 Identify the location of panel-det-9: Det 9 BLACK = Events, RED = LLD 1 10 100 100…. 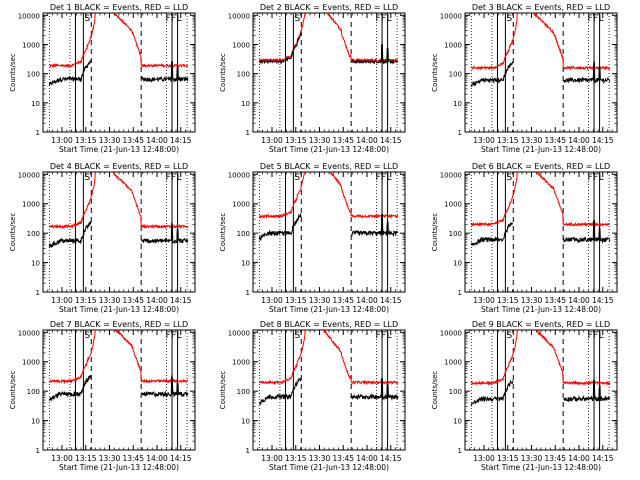
(524, 396).